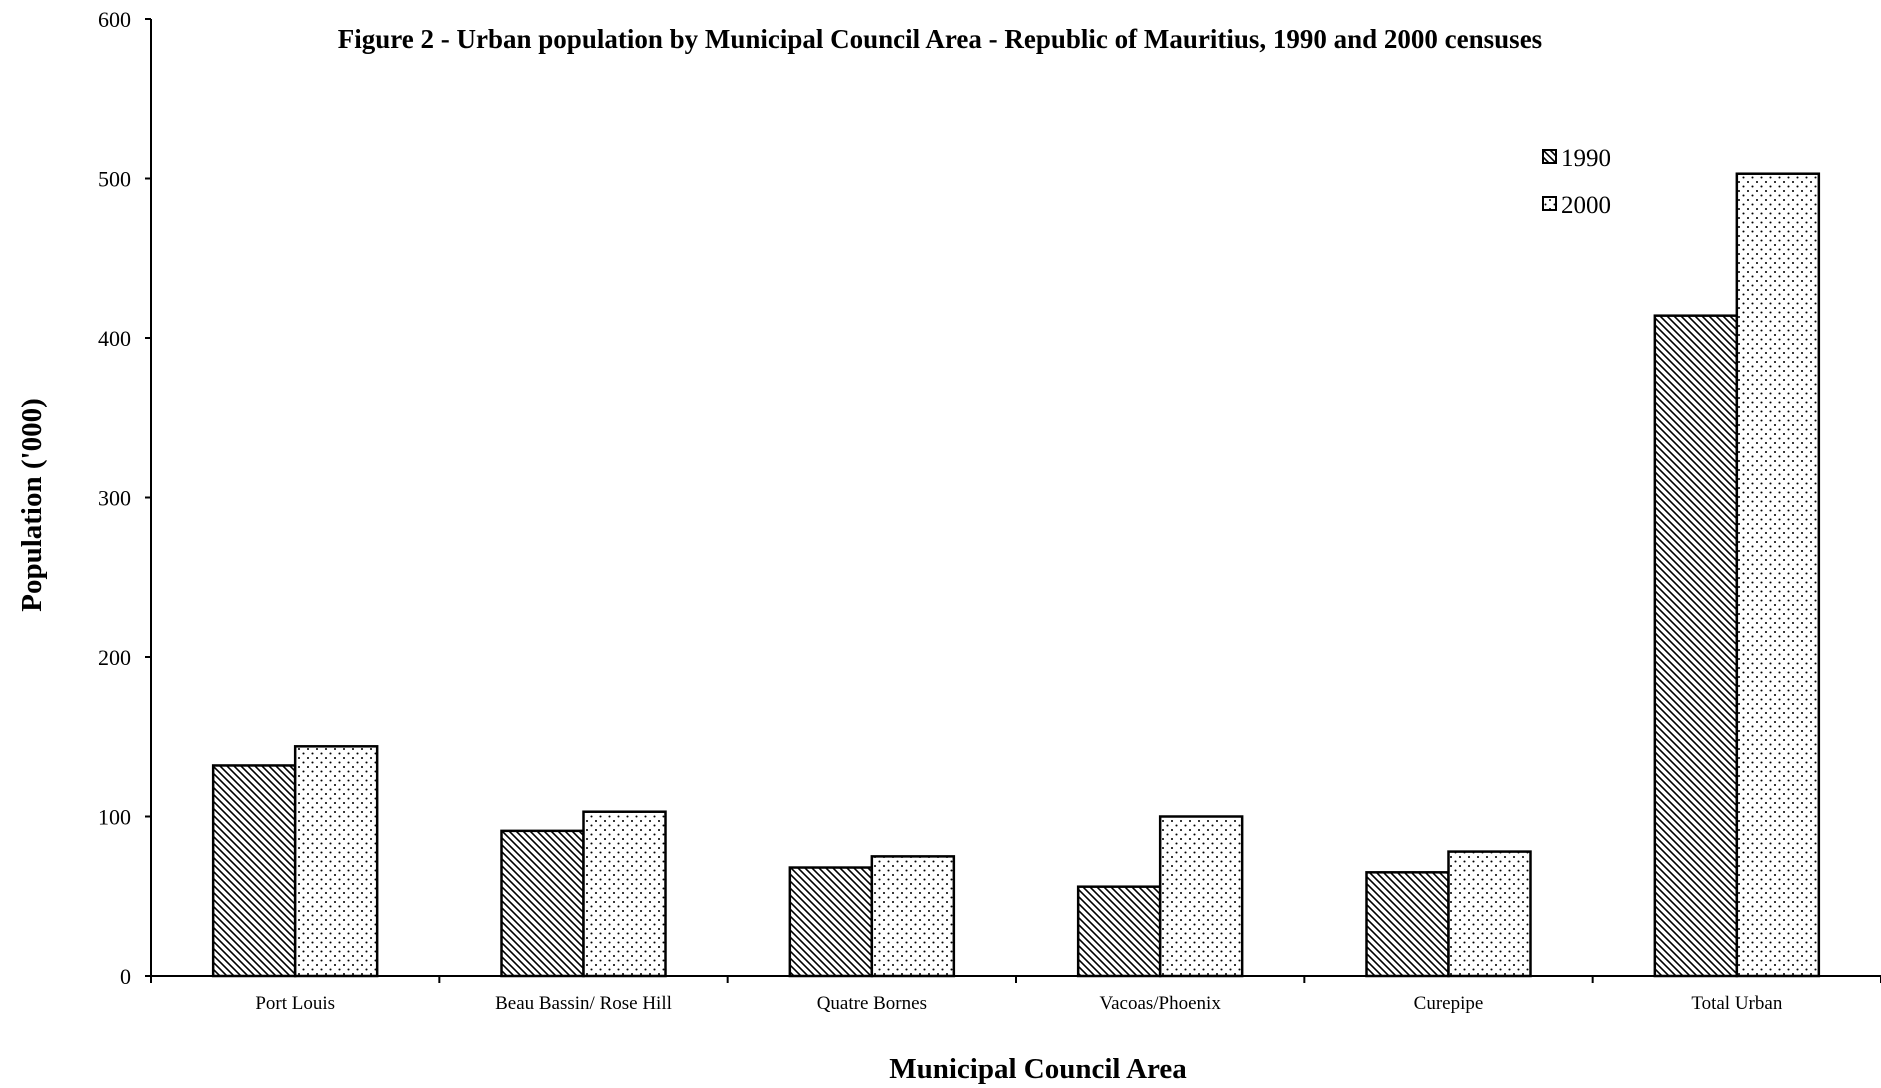 This screenshot has height=1088, width=1881. I want to click on y-tick-label: 300, so click(114, 498).